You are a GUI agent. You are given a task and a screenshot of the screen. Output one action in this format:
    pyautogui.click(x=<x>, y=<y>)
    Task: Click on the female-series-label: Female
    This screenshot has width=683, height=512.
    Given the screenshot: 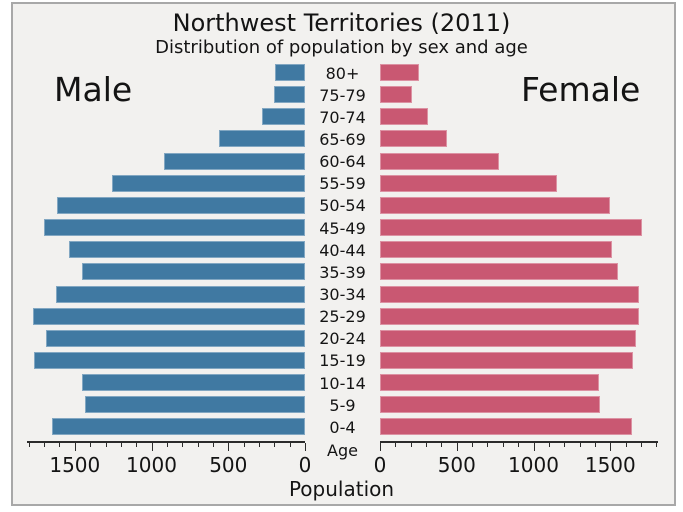 What is the action you would take?
    pyautogui.click(x=581, y=89)
    